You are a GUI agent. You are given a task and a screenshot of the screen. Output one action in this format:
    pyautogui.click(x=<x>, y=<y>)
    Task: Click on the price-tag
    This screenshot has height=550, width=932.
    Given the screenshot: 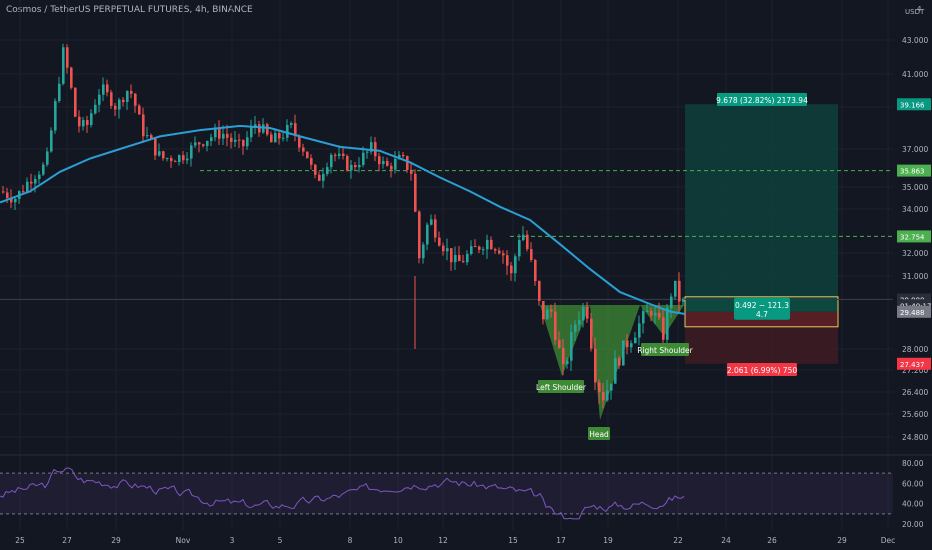 What is the action you would take?
    pyautogui.click(x=914, y=104)
    